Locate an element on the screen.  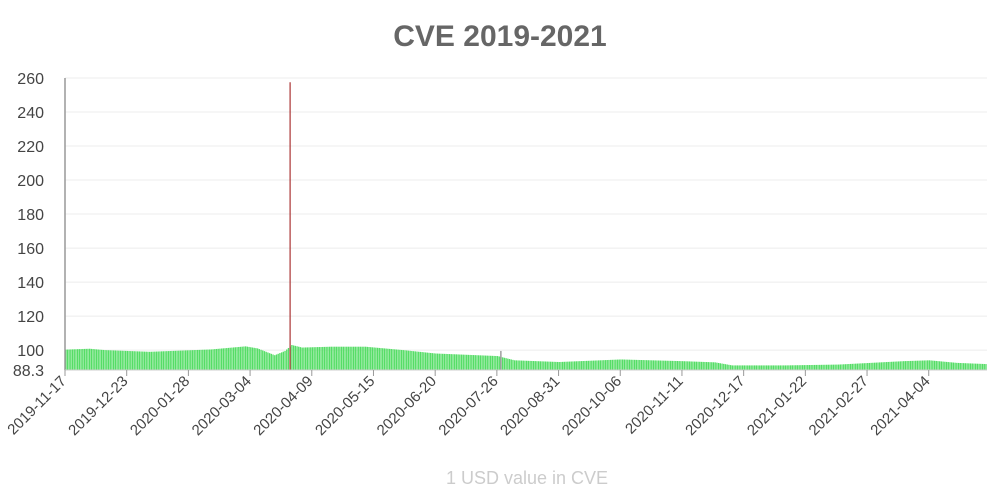
y-tick-label: 220 is located at coordinates (30, 147).